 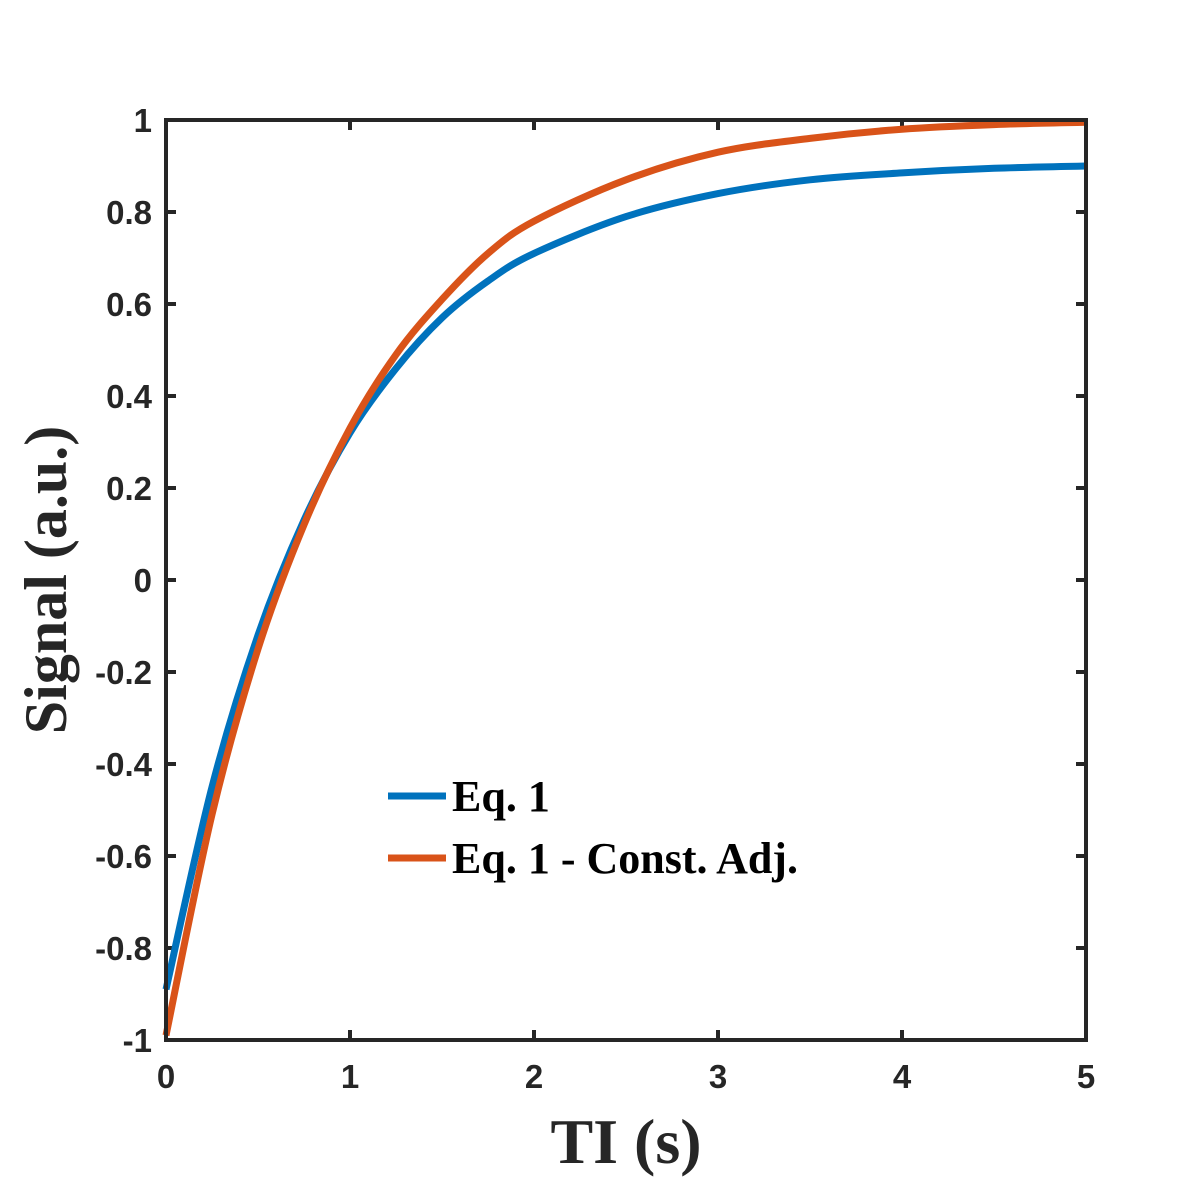 I want to click on y-axis-title: Signal (a.u.), so click(x=46, y=580).